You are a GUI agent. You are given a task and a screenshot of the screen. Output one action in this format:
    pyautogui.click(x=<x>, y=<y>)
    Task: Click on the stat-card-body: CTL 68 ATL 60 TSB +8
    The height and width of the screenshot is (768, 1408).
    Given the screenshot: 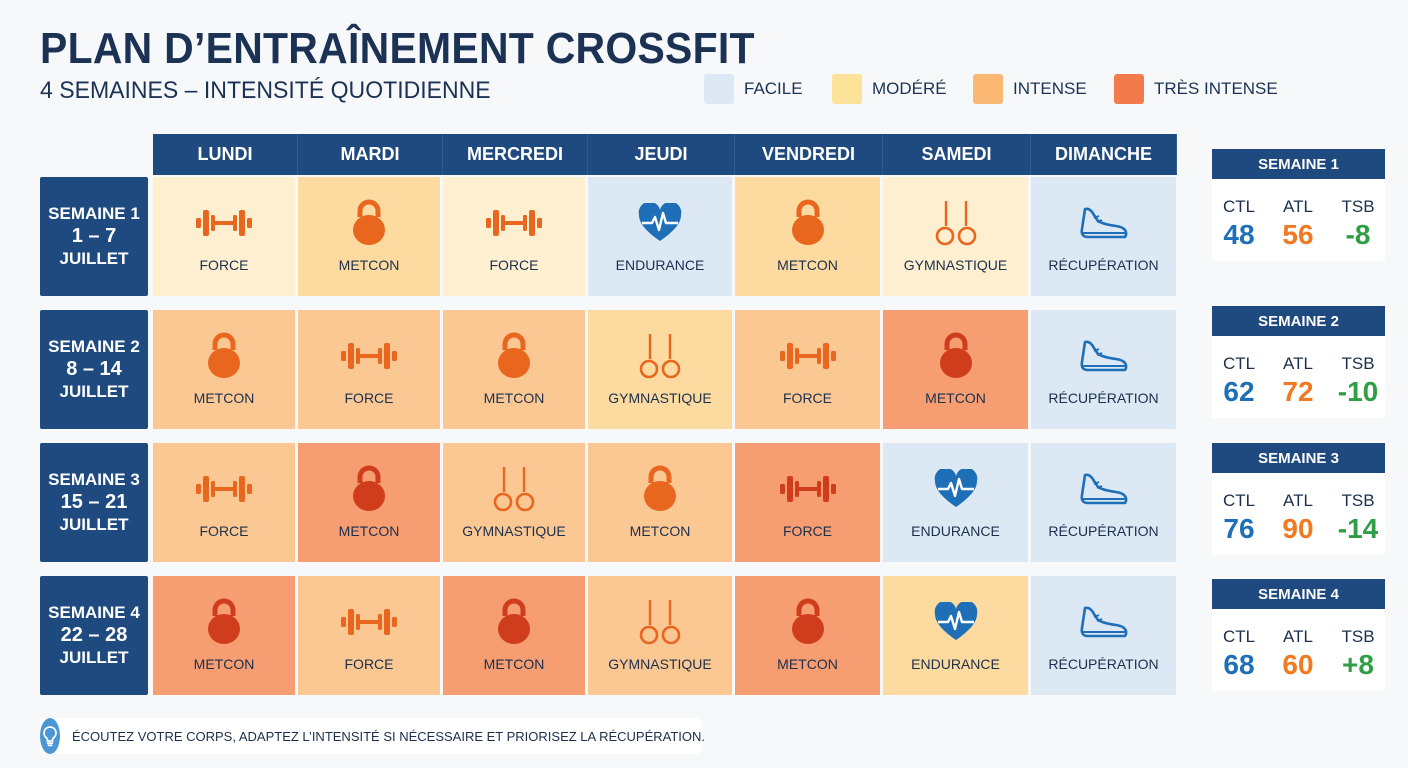 What is the action you would take?
    pyautogui.click(x=1298, y=650)
    